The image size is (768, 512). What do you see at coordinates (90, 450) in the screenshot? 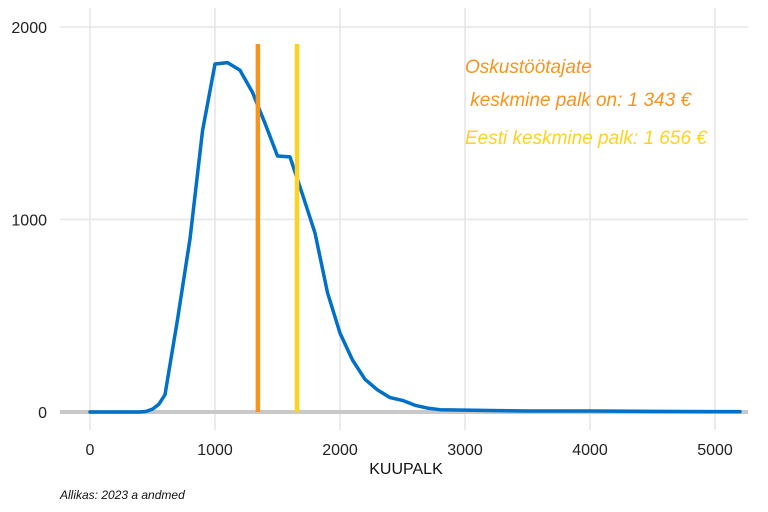
I see `x-tick-label-0: 0` at bounding box center [90, 450].